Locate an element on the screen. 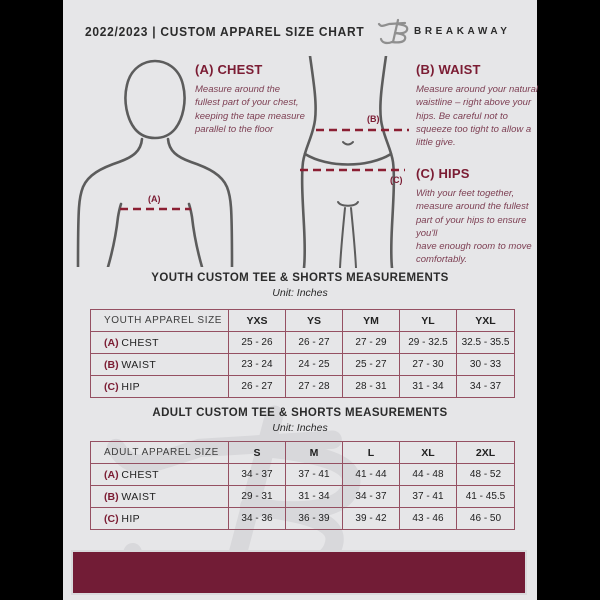  size-m: M is located at coordinates (314, 452).